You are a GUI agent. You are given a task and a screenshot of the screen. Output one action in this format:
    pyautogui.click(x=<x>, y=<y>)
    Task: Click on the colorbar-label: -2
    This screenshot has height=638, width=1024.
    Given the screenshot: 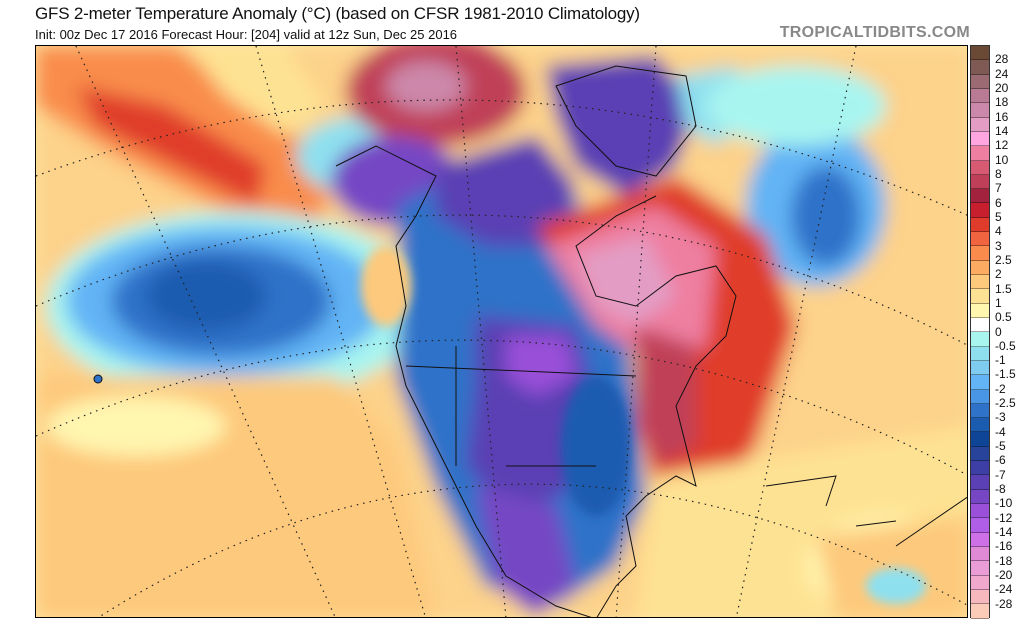 What is the action you would take?
    pyautogui.click(x=1000, y=388)
    